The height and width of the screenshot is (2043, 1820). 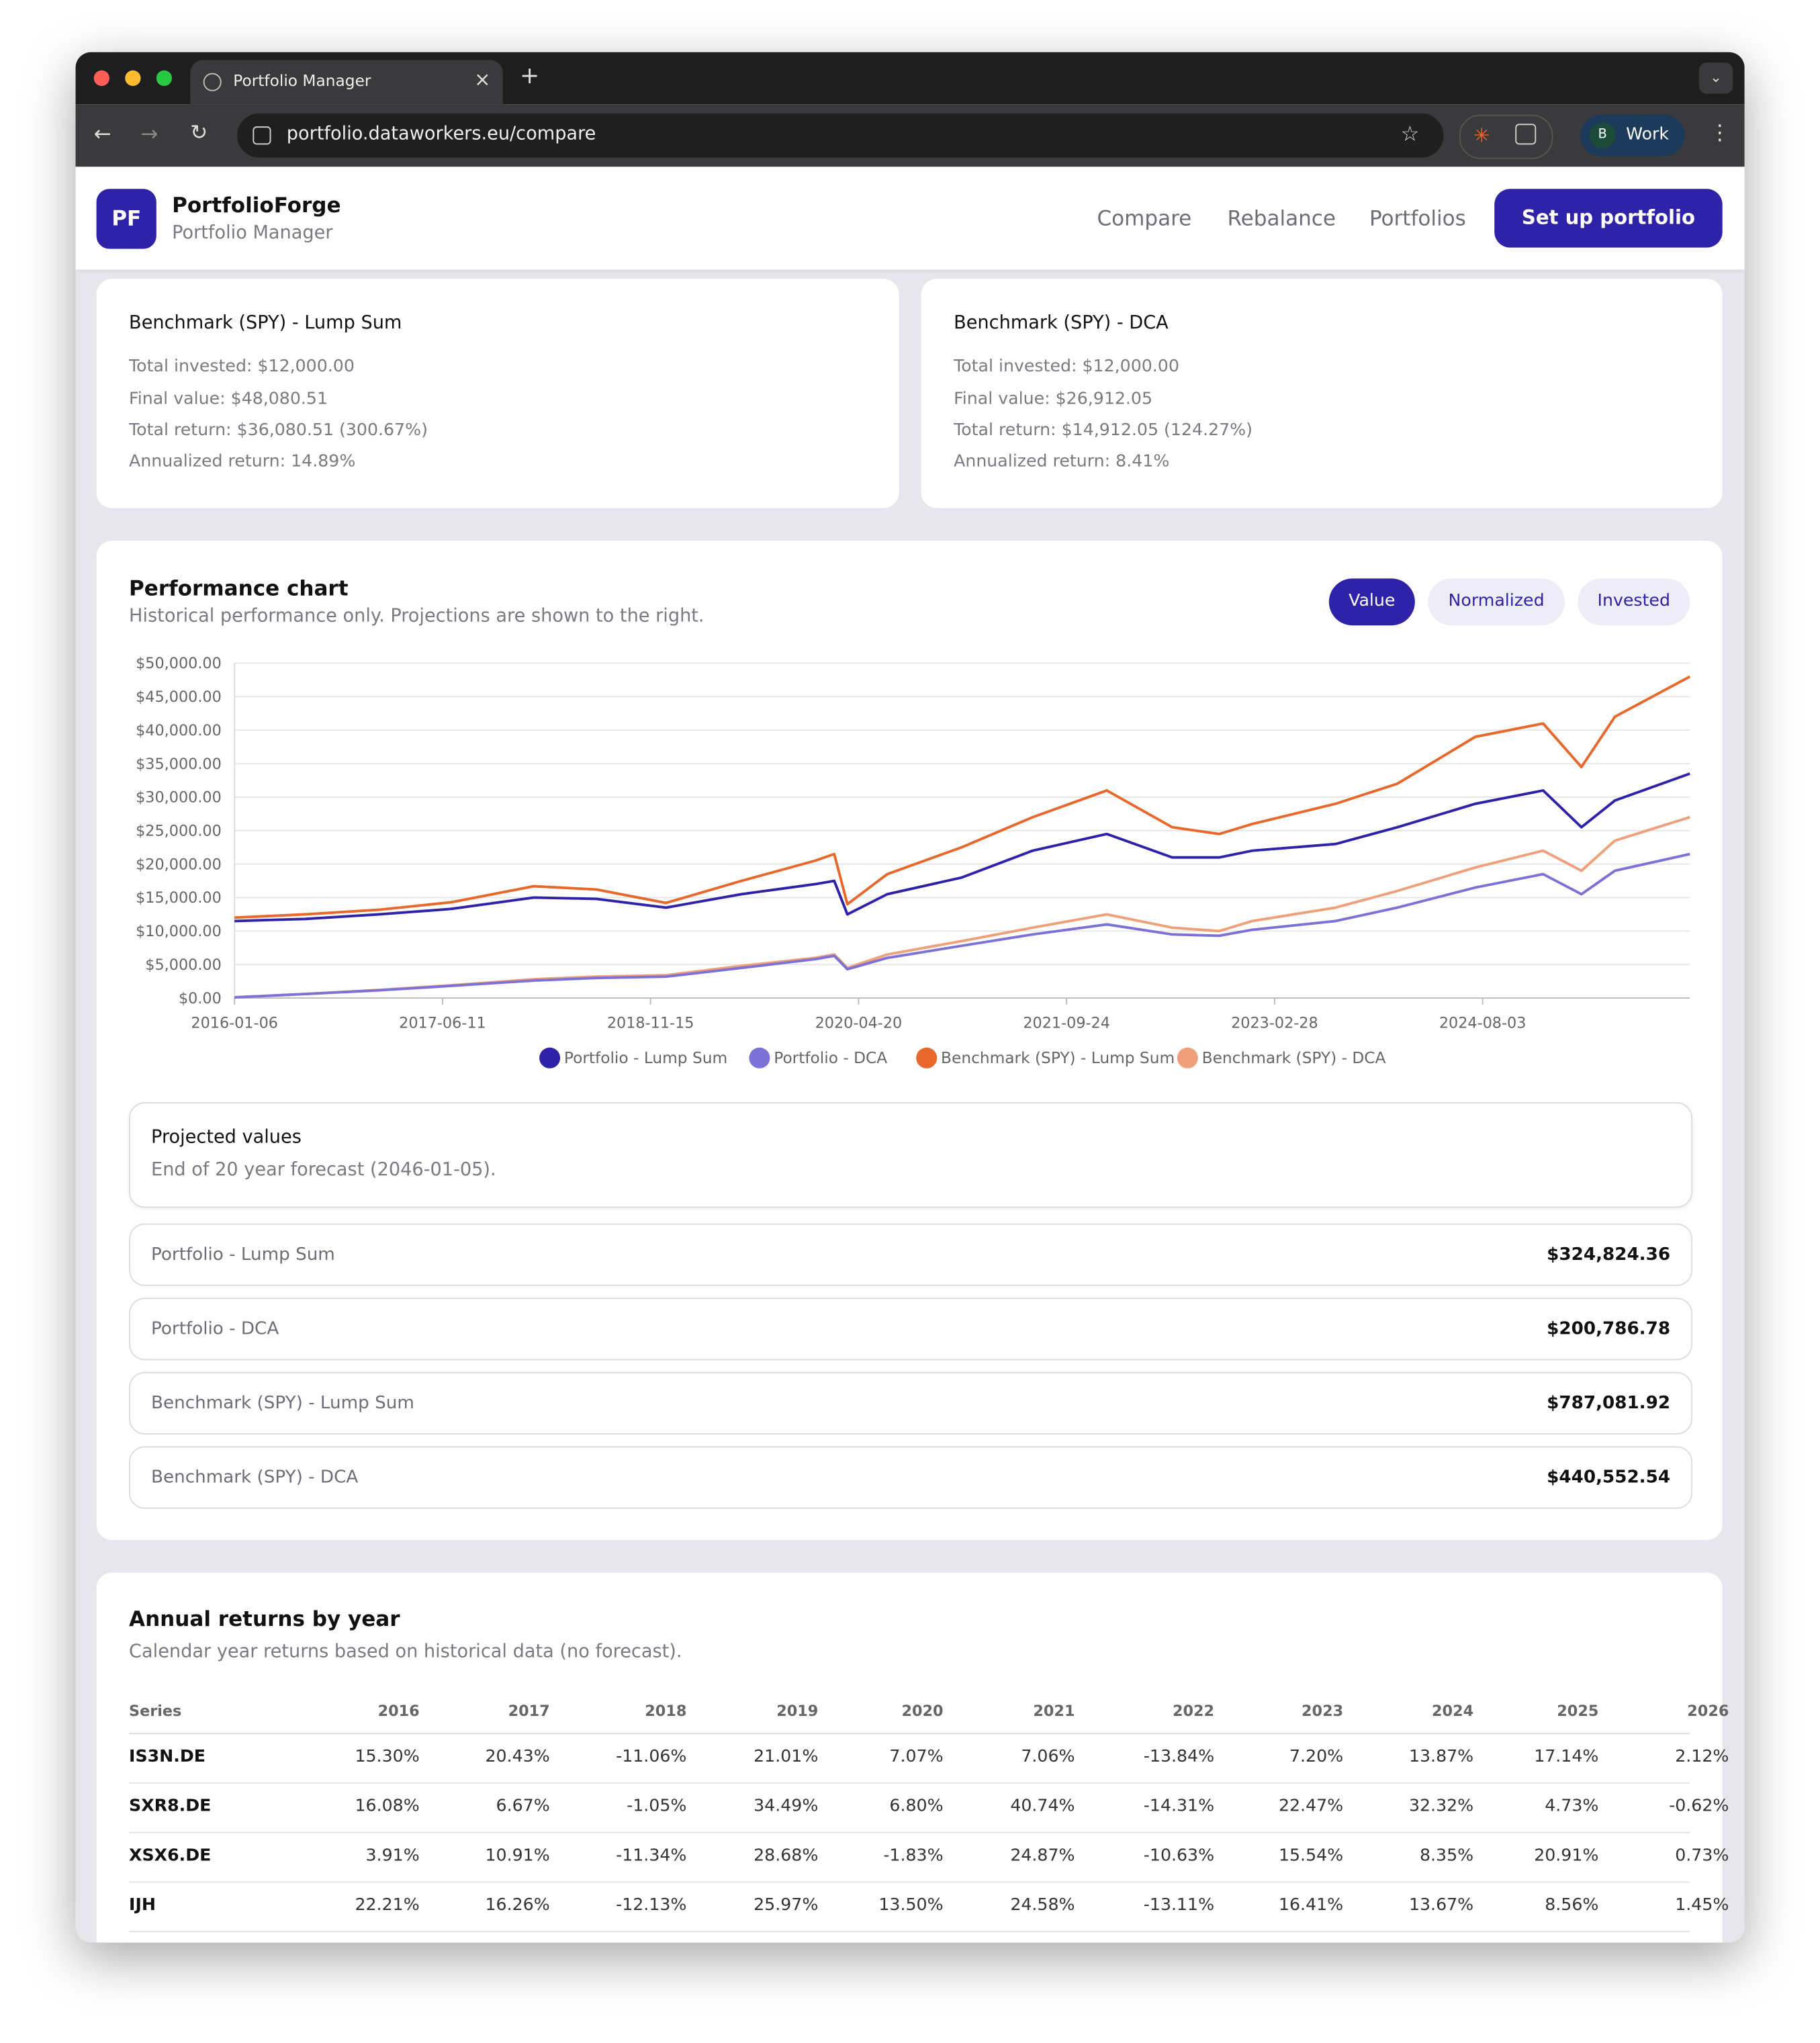 What do you see at coordinates (1103, 430) in the screenshot?
I see `card-line: Total return: $14,912.05 (124.27%)` at bounding box center [1103, 430].